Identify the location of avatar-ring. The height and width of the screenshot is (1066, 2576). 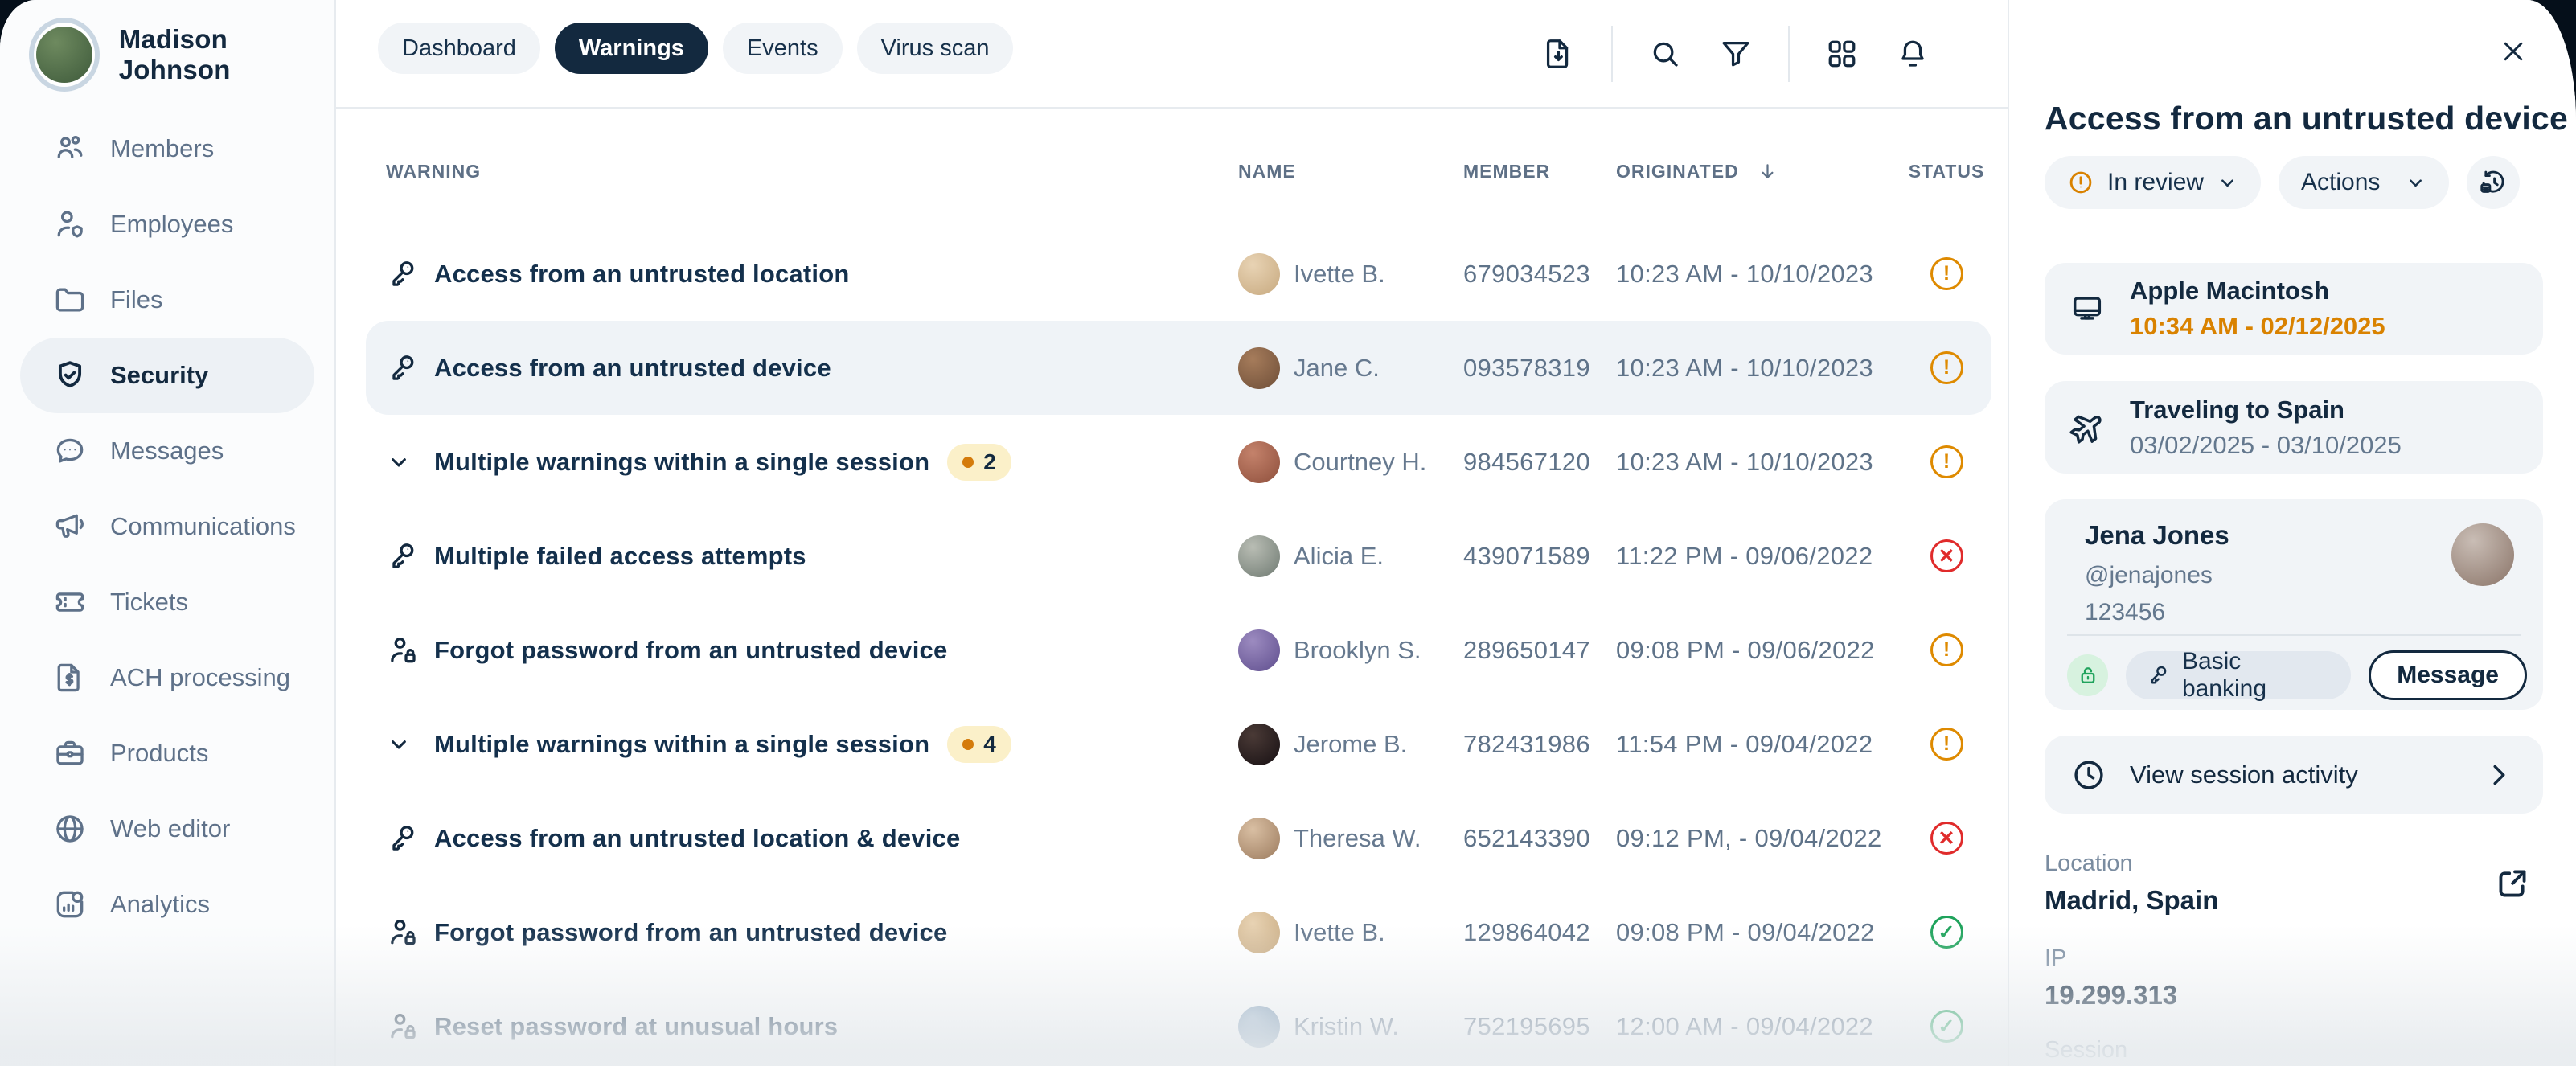
(65, 55).